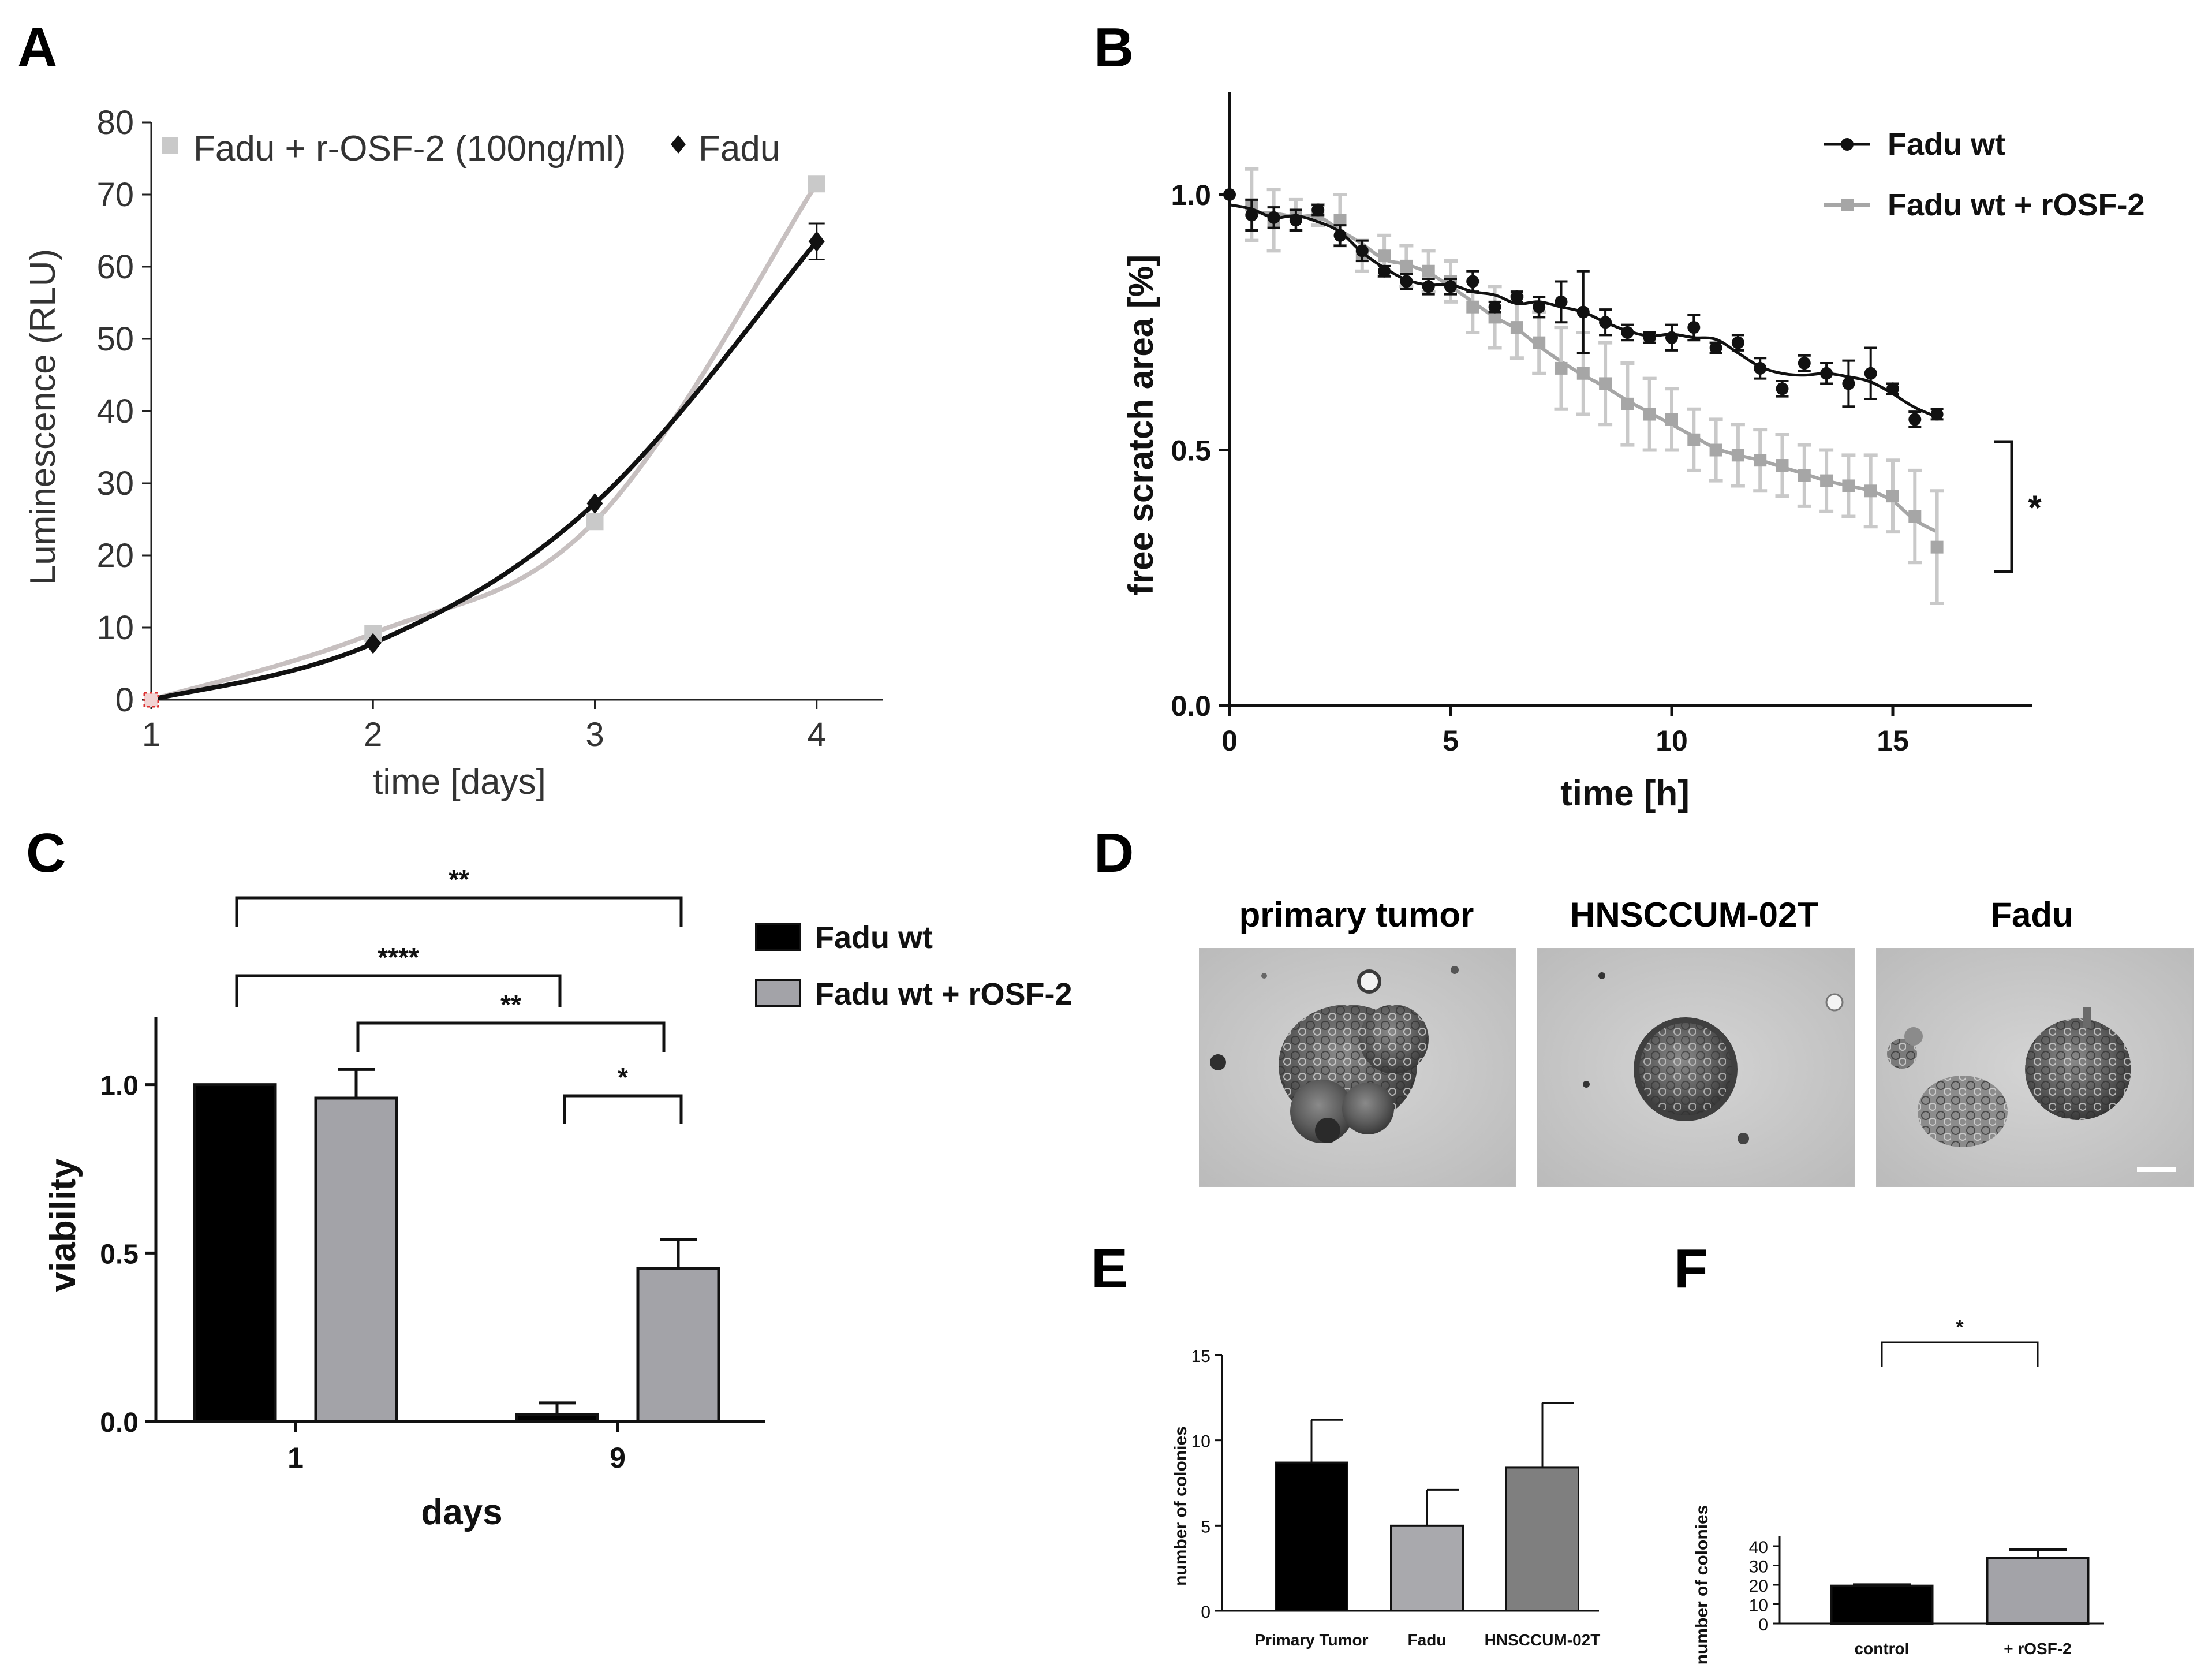  Describe the element at coordinates (944, 995) in the screenshot. I see `legend-label-c-1: Fadu wt + rOSF-2` at that location.